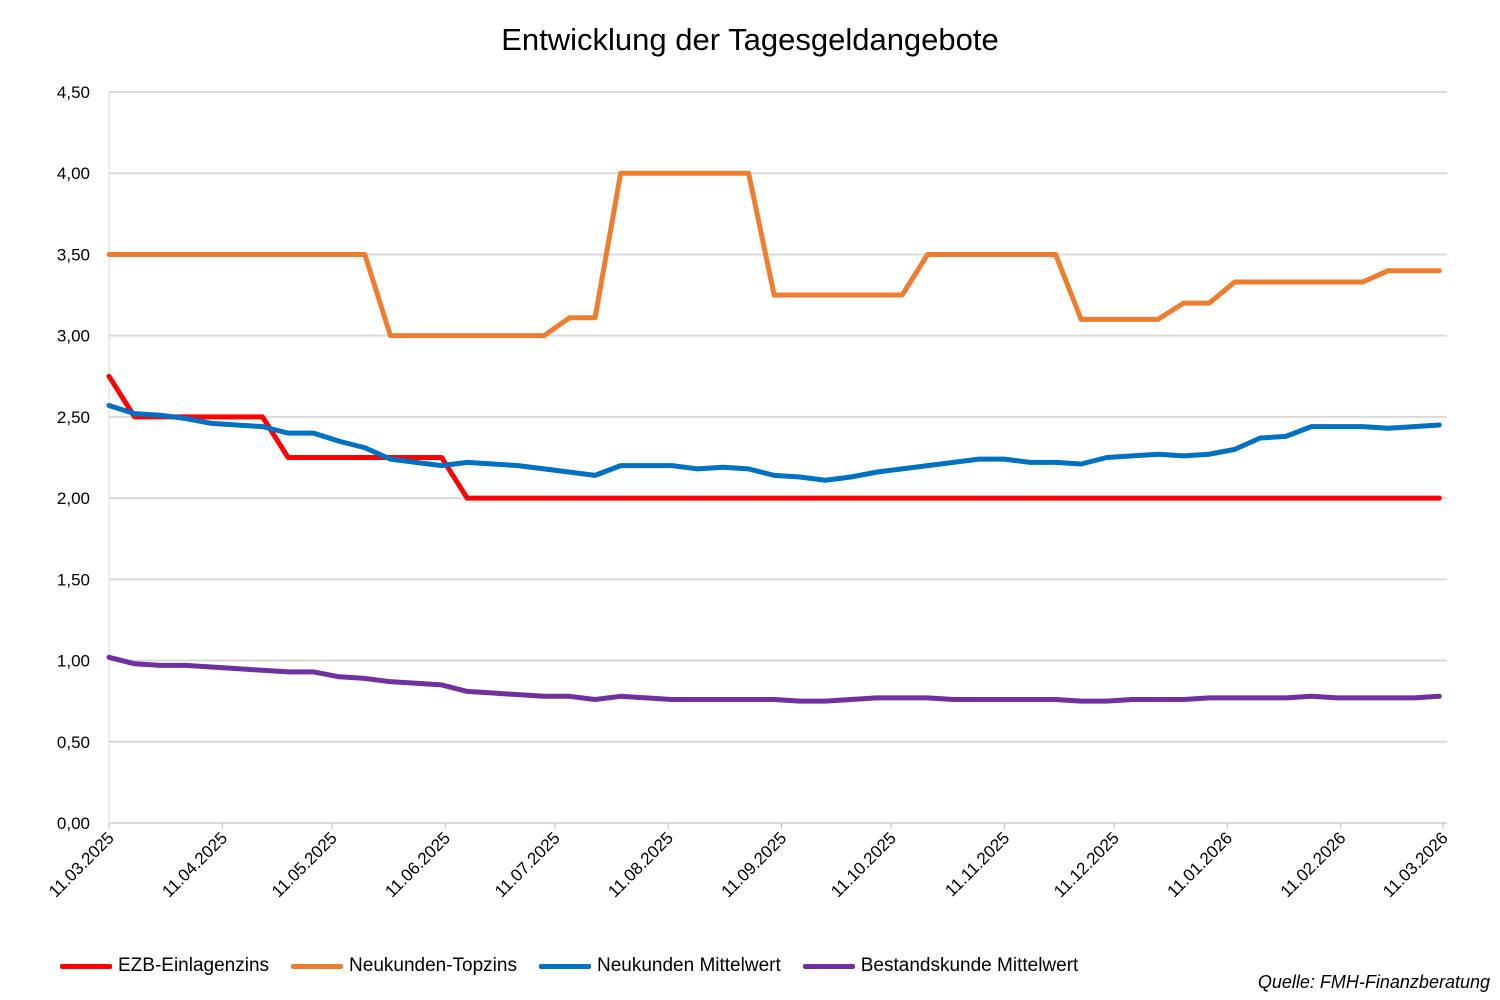 The image size is (1500, 1000). What do you see at coordinates (688, 965) in the screenshot?
I see `legend-label: Neukunden Mittelwert` at bounding box center [688, 965].